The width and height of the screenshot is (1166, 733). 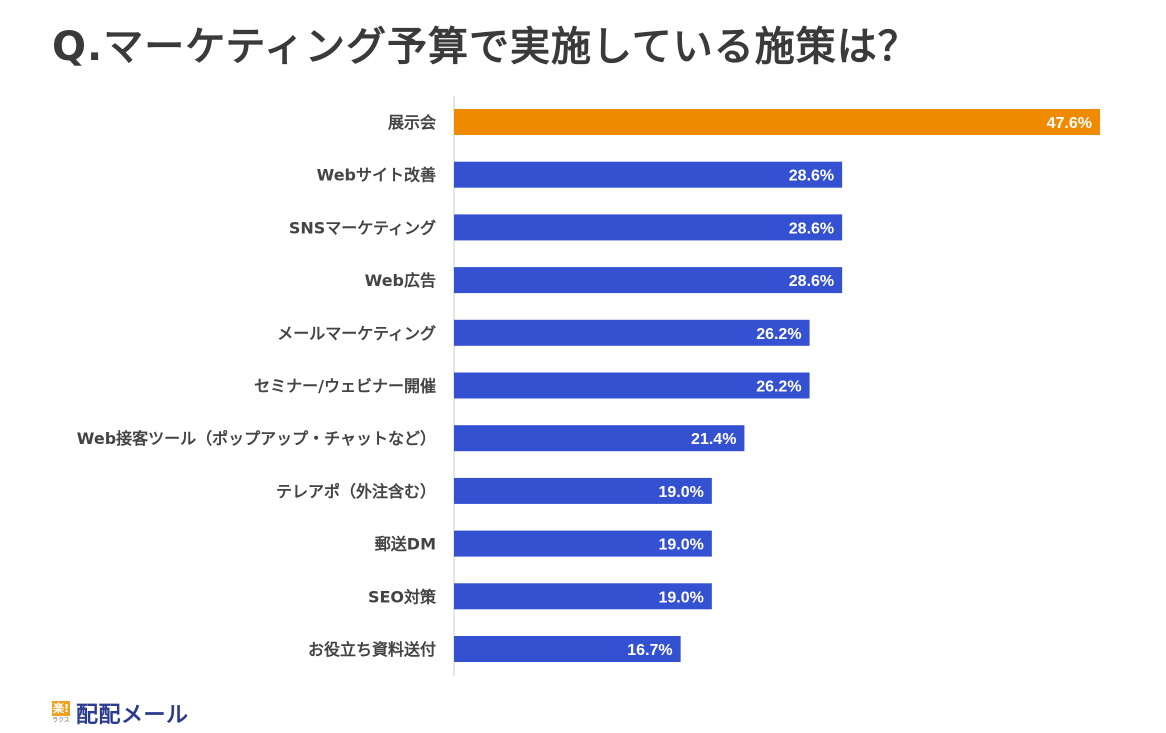 I want to click on rakus-logo-icon: 楽! ラクス, so click(x=61, y=713).